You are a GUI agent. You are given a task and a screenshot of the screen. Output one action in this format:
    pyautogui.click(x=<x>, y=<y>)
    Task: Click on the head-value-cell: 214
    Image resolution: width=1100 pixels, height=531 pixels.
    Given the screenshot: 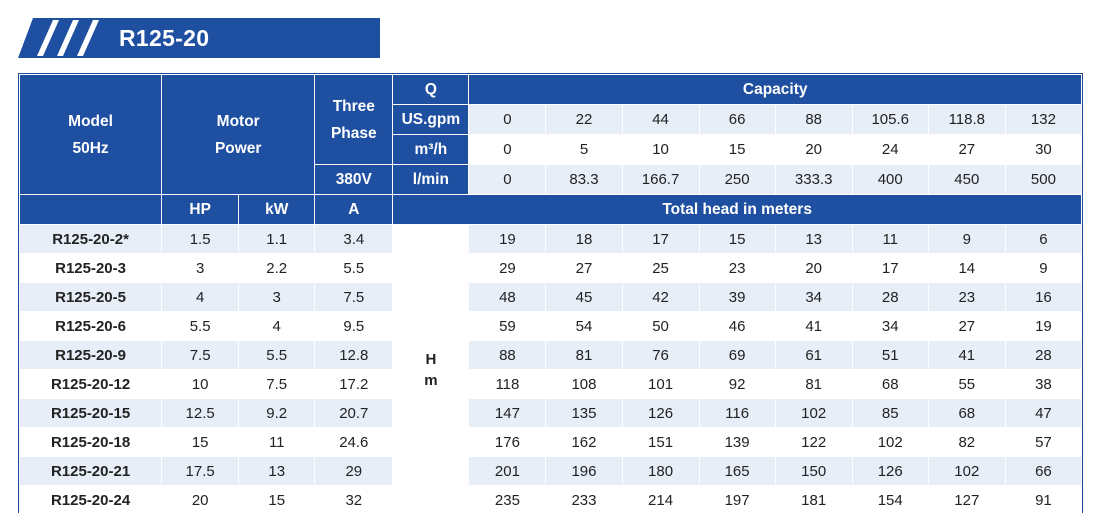 What is the action you would take?
    pyautogui.click(x=660, y=500)
    